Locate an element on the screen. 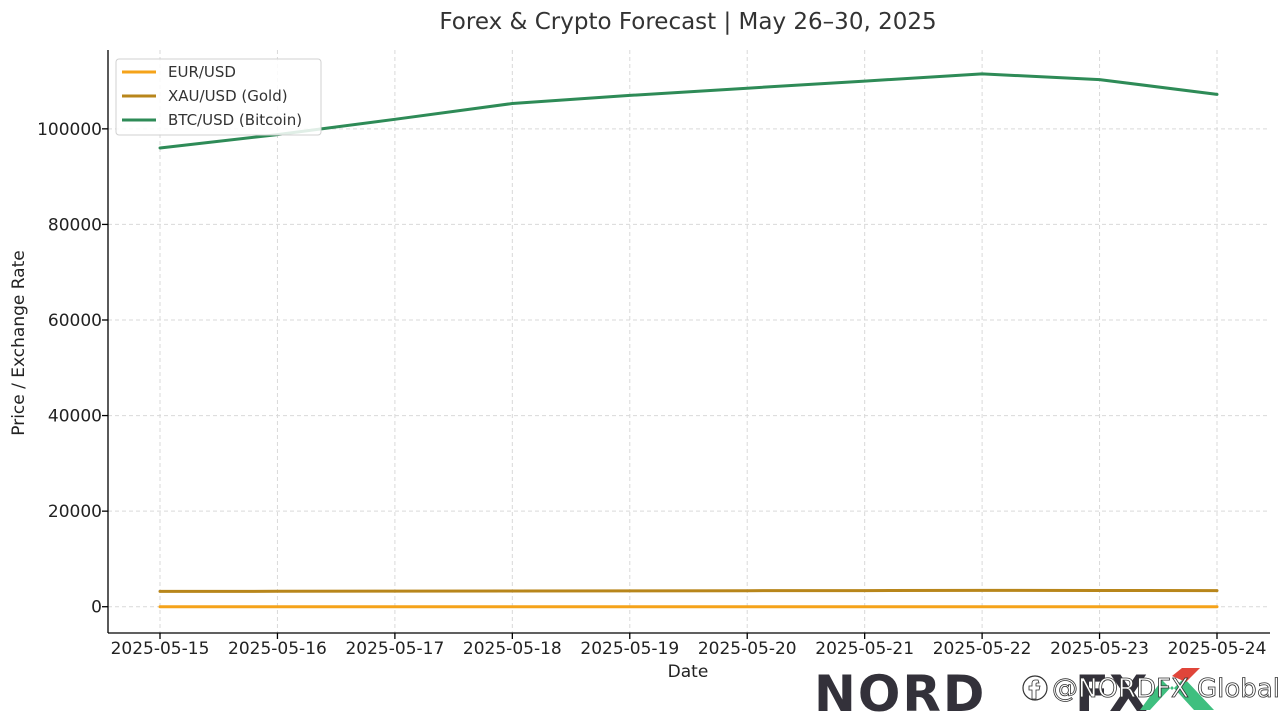 The height and width of the screenshot is (726, 1280). logo-fx: FX is located at coordinates (1144, 694).